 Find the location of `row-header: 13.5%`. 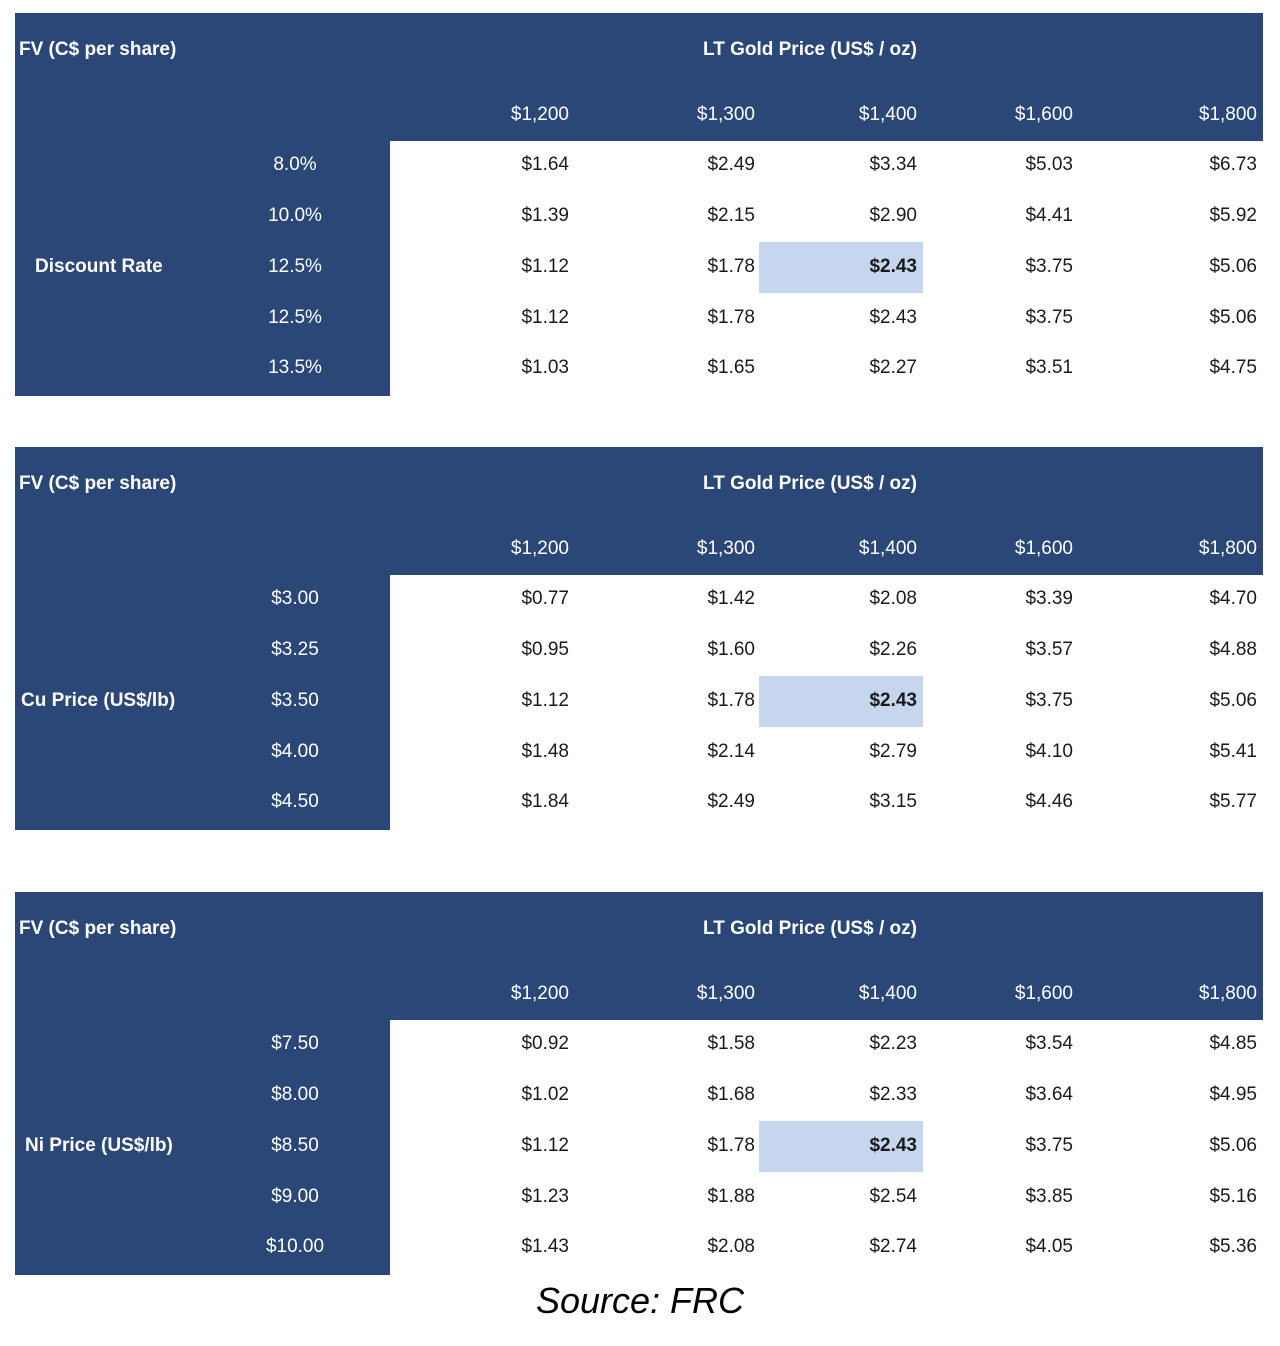

row-header: 13.5% is located at coordinates (295, 367).